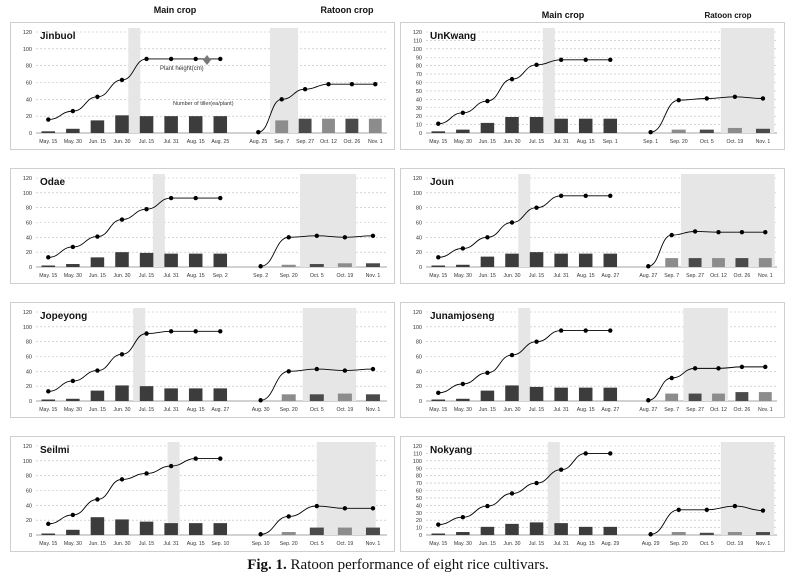  What do you see at coordinates (417, 41) in the screenshot?
I see `y-tick-label: 110` at bounding box center [417, 41].